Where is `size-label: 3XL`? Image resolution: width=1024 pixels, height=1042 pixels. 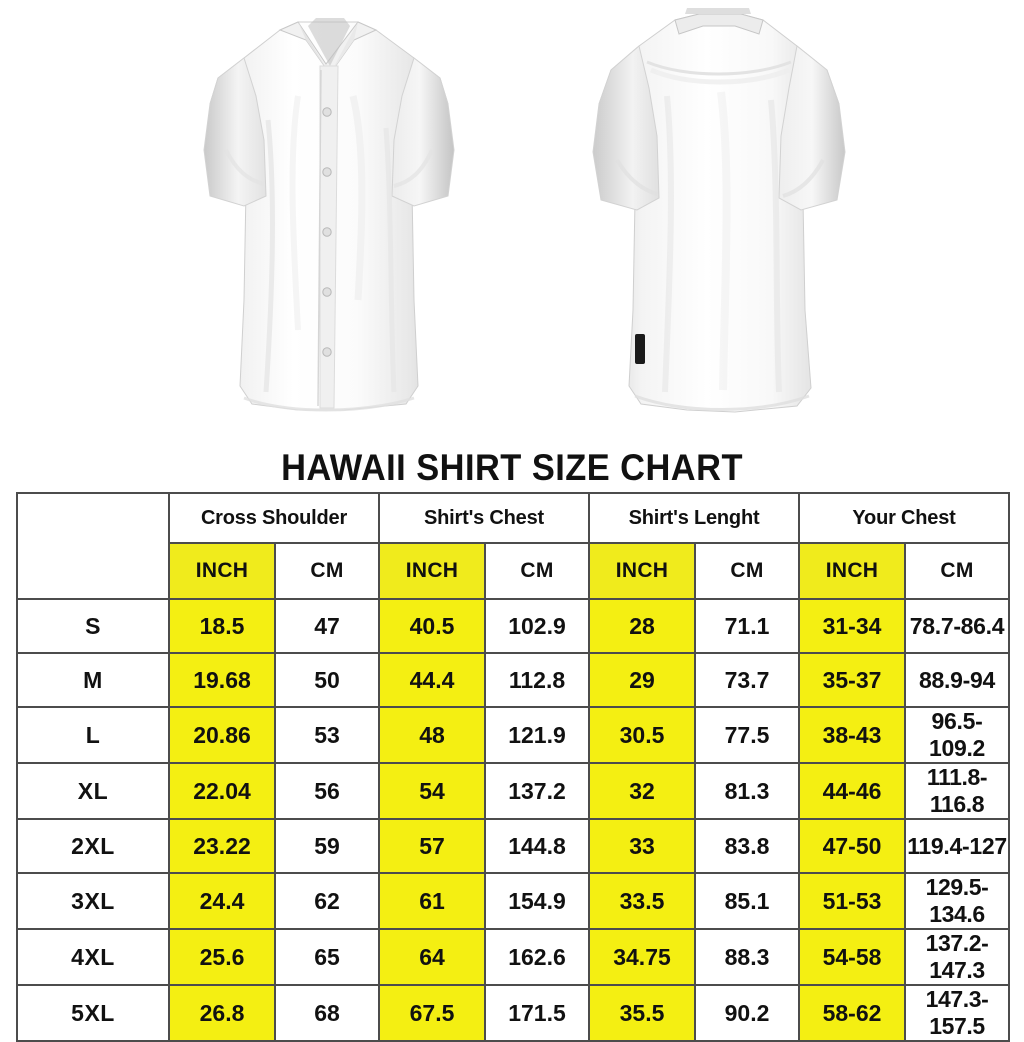
size-label: 3XL is located at coordinates (93, 901).